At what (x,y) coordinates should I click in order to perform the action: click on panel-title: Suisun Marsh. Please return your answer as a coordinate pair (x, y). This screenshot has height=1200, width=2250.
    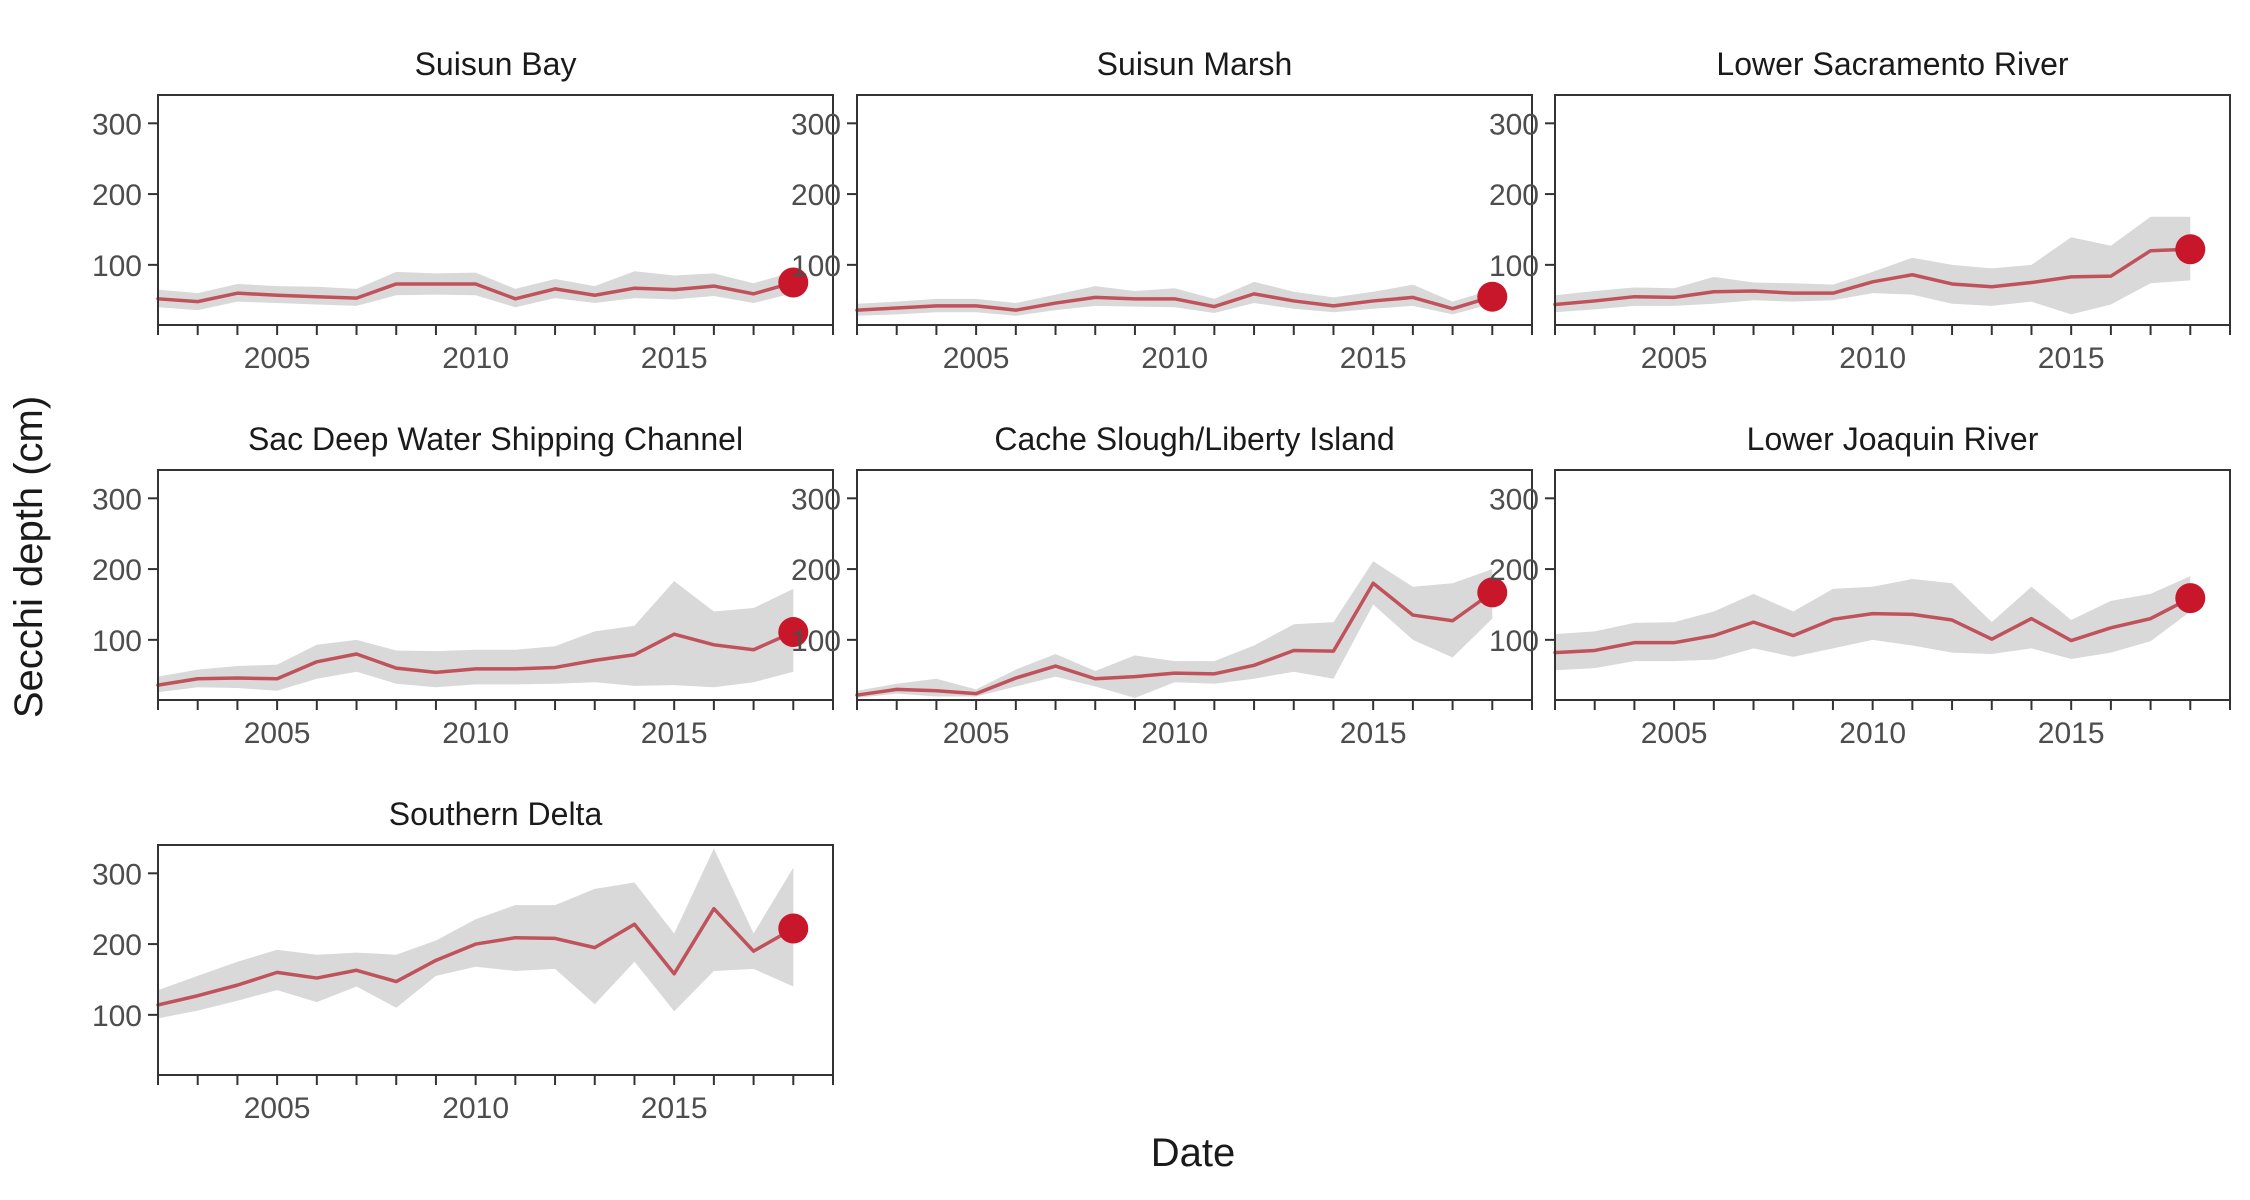
    Looking at the image, I should click on (1195, 64).